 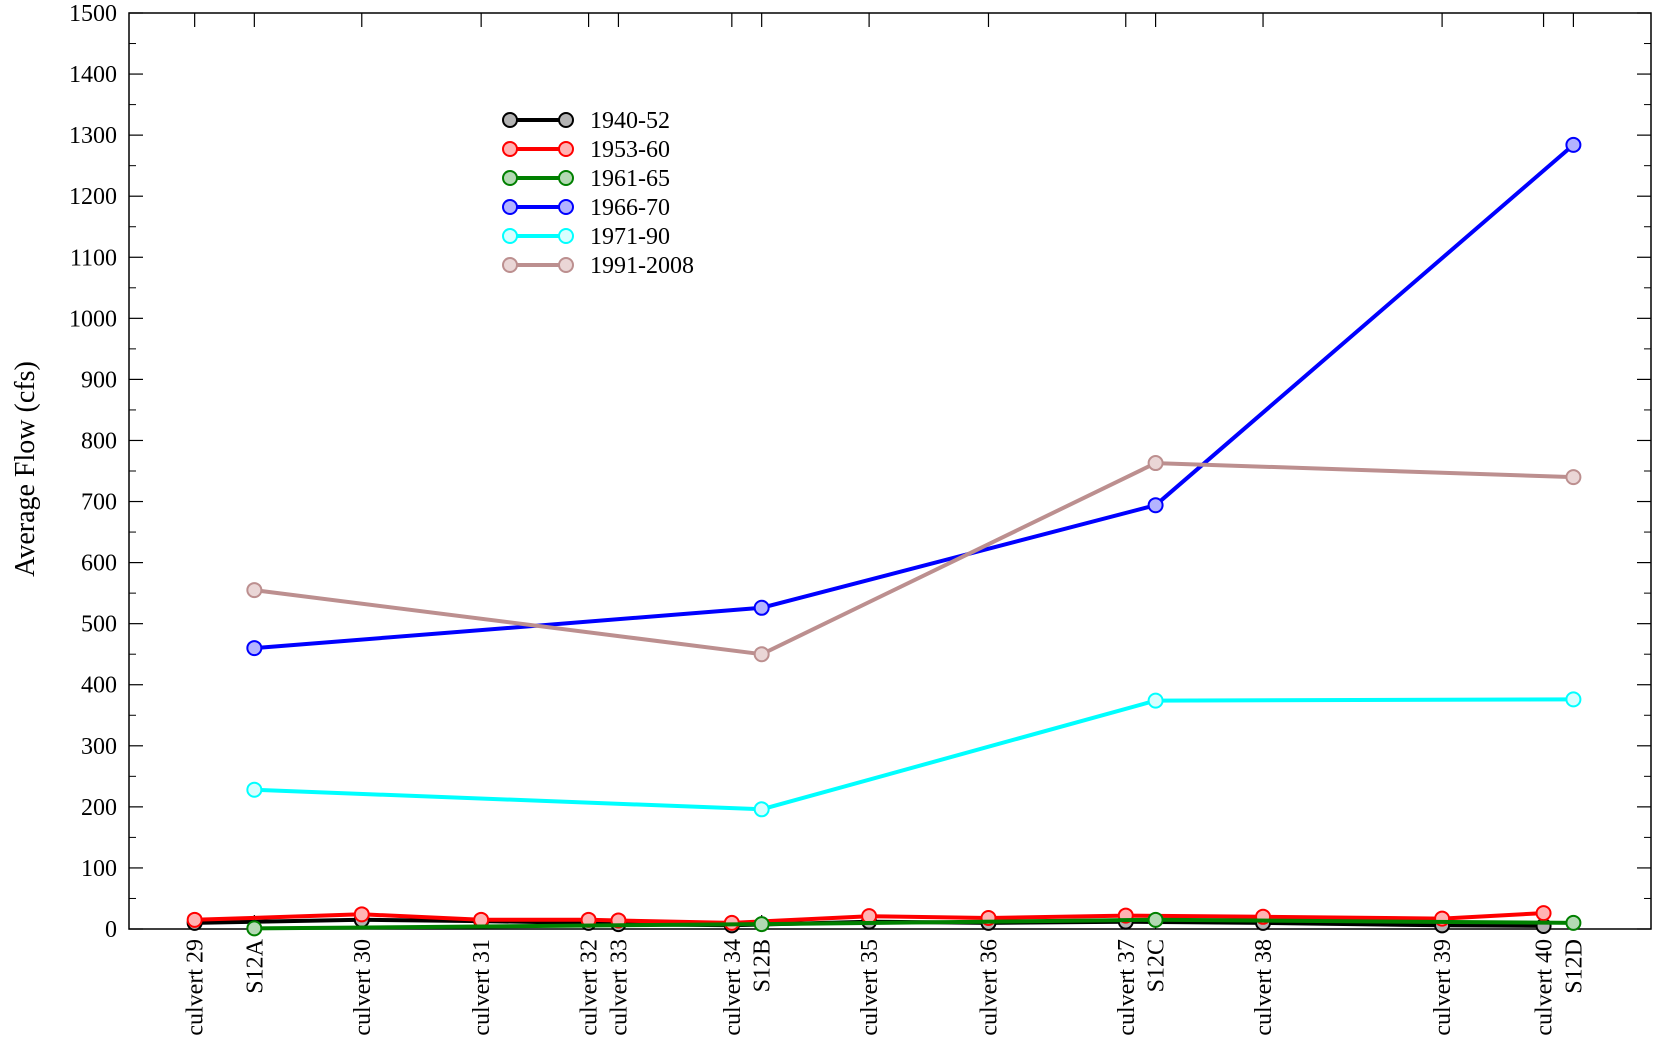 I want to click on x-tick-label: culvert 36, so click(x=989, y=987).